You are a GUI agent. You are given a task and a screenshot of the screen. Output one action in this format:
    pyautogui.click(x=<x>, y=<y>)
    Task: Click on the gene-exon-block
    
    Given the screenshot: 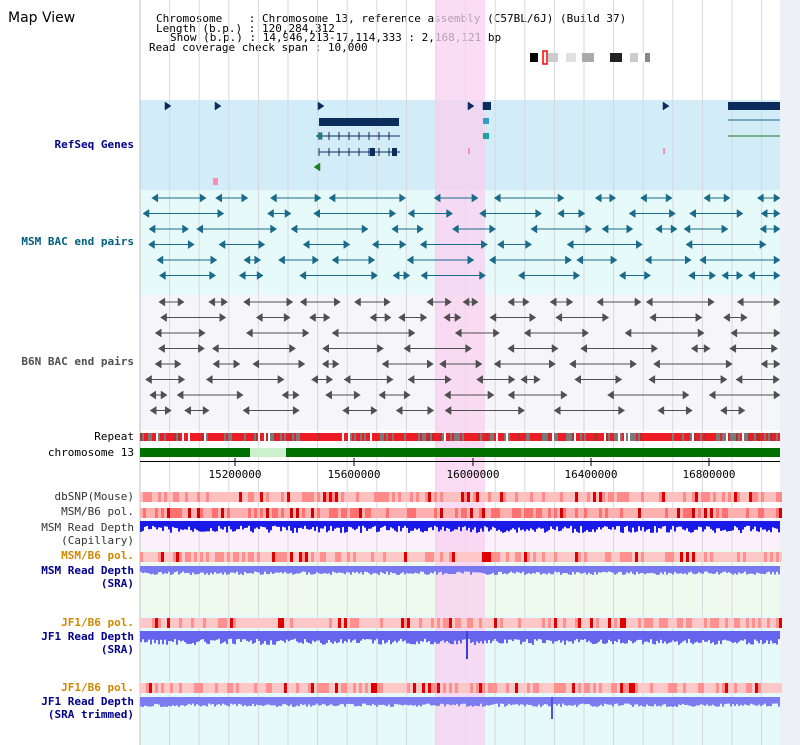 What is the action you would take?
    pyautogui.click(x=394, y=152)
    